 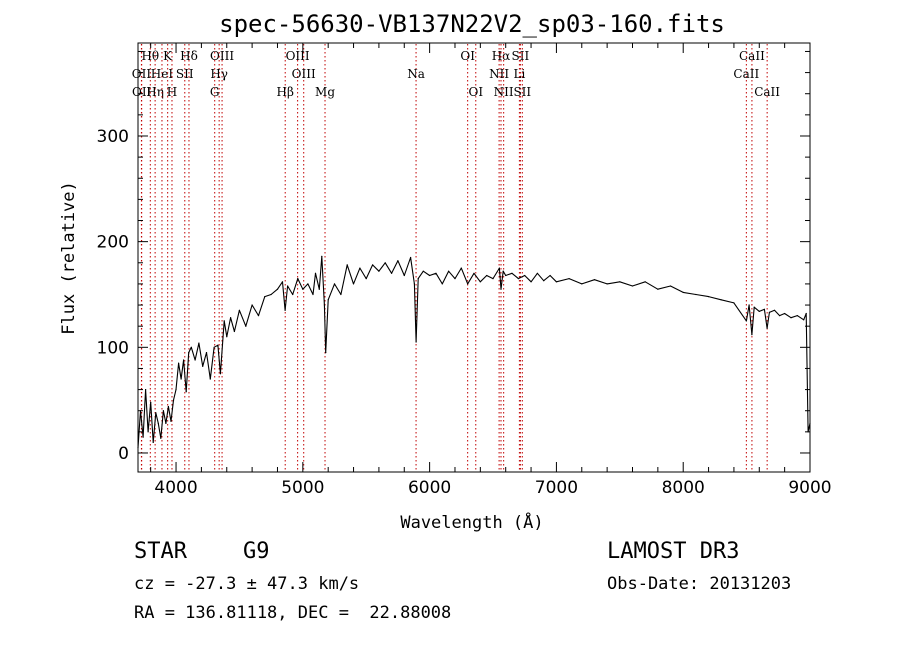 I want to click on spectral-line-label: H, so click(x=172, y=92).